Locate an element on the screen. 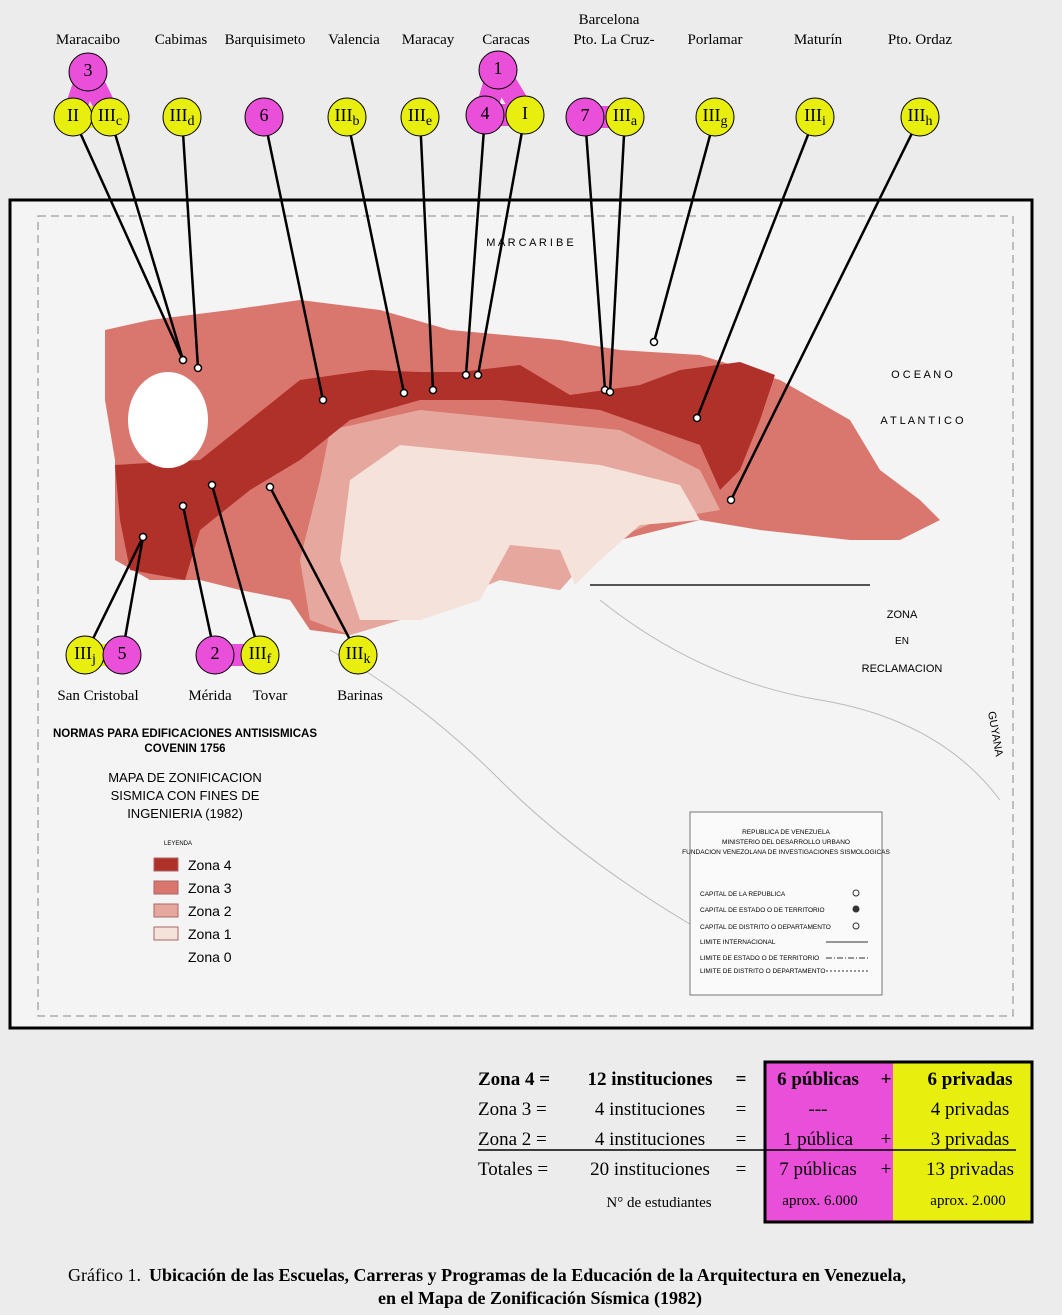 The image size is (1062, 1315). marker-label: IIIg is located at coordinates (715, 117).